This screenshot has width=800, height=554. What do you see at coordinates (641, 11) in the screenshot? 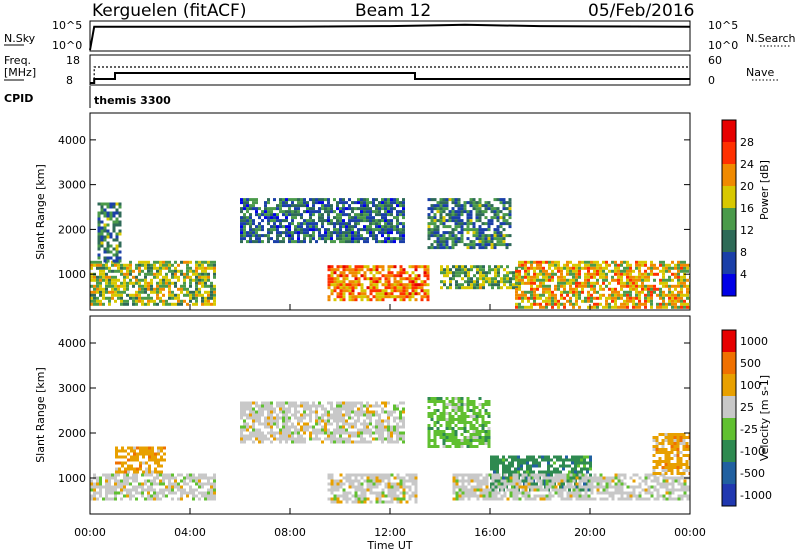
I see `date-label: 05/Feb/2016` at bounding box center [641, 11].